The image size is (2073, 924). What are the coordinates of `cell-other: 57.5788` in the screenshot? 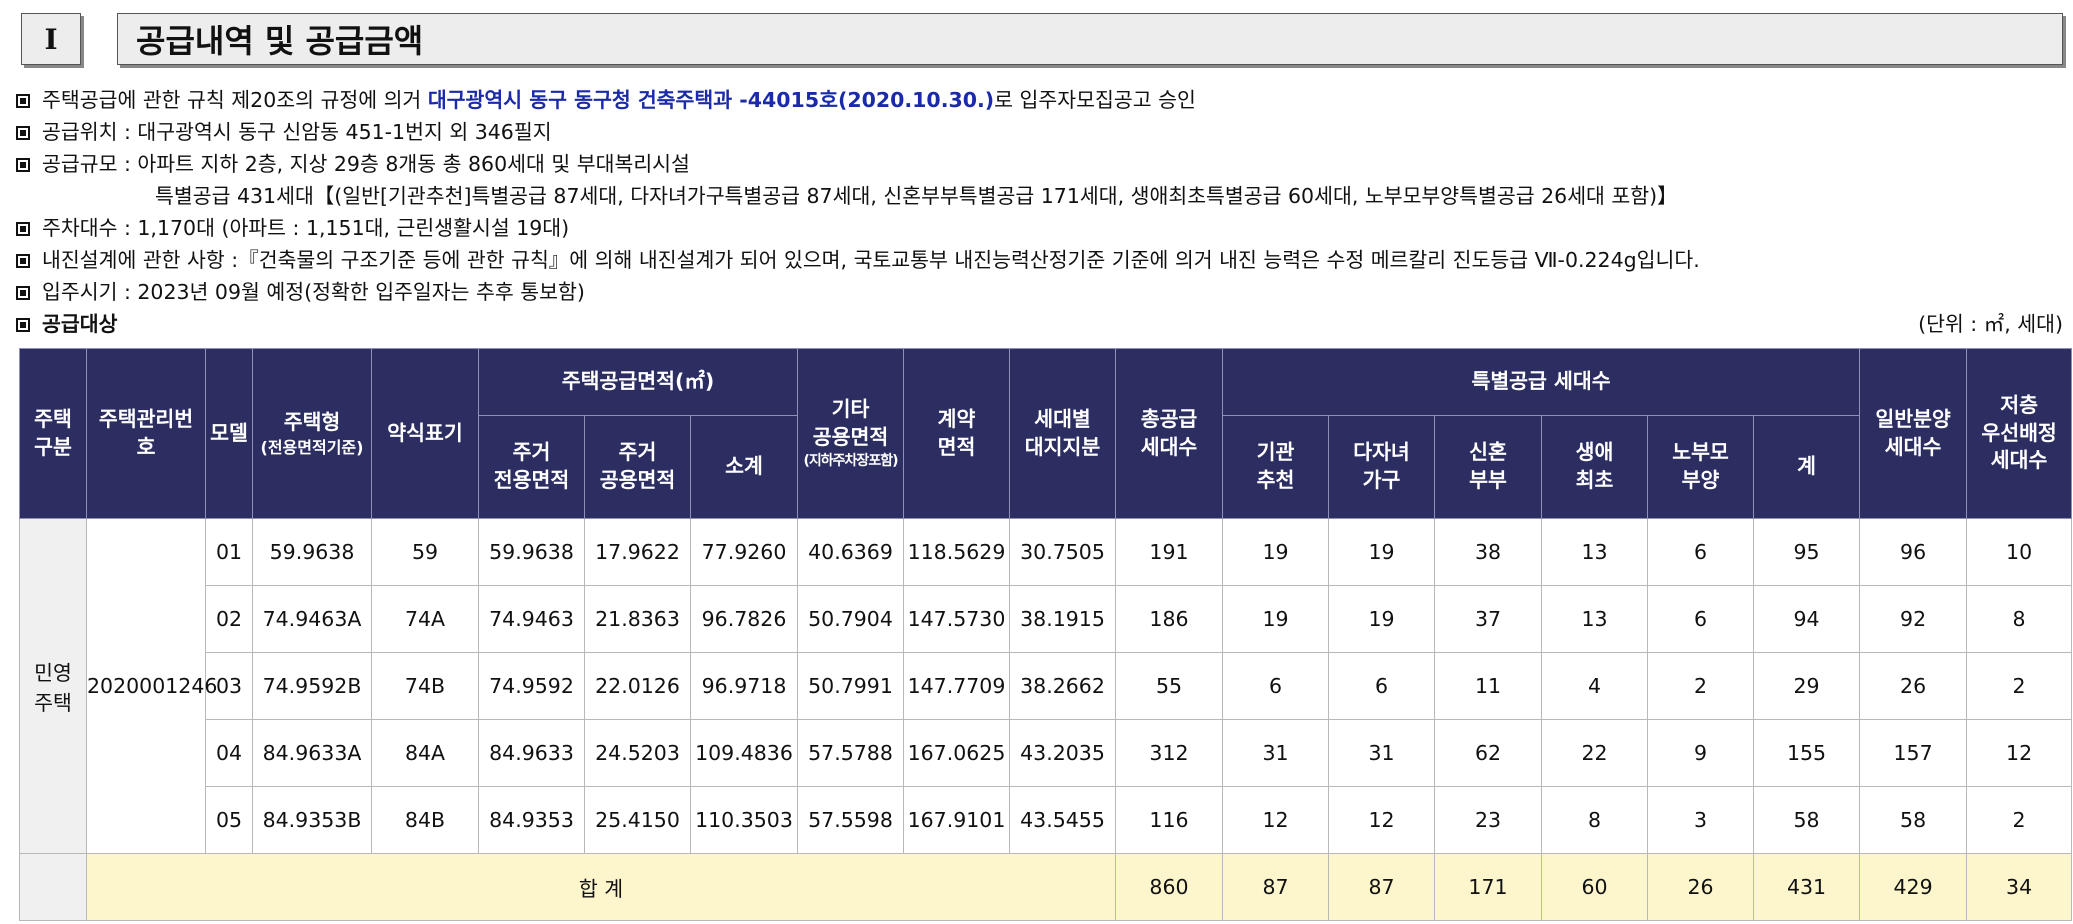 It's located at (850, 753).